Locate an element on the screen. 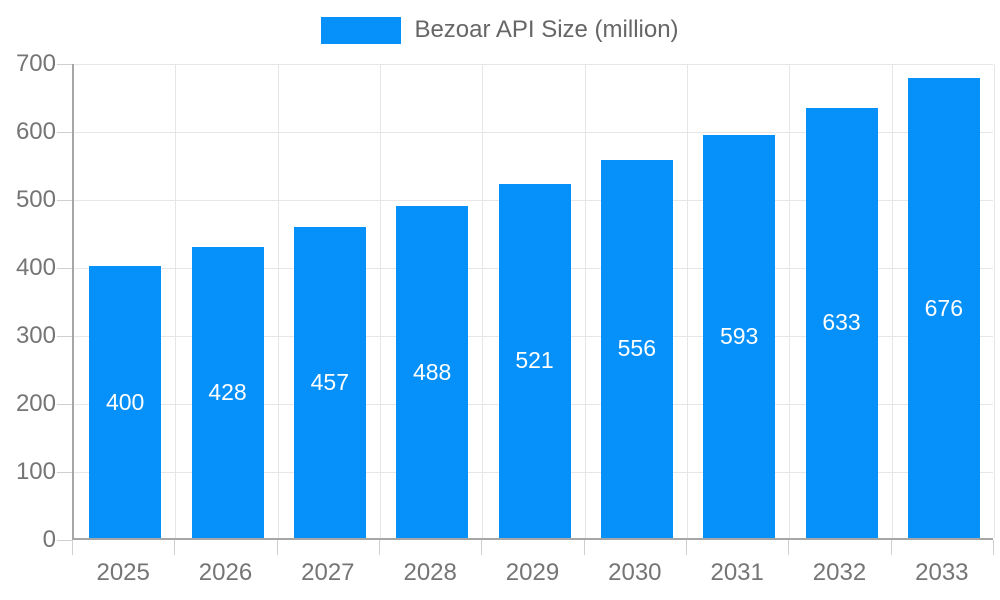 The image size is (1000, 600). y-tick-label: 400 is located at coordinates (35, 267).